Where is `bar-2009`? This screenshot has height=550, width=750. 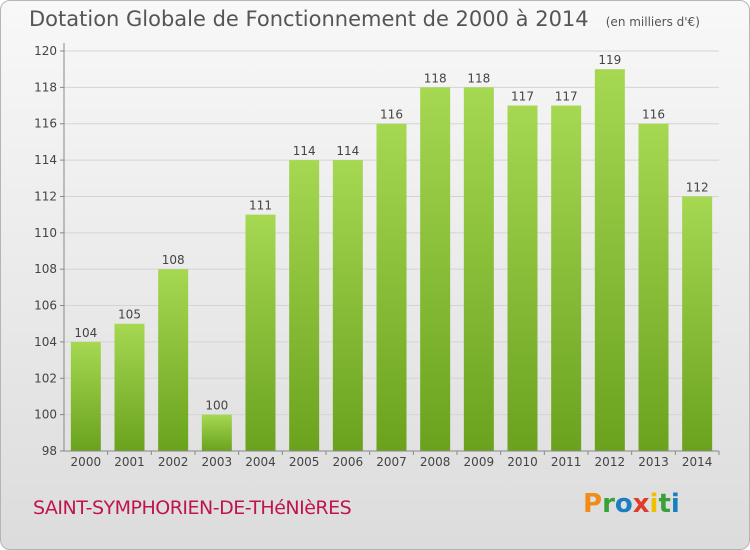
bar-2009 is located at coordinates (478, 269).